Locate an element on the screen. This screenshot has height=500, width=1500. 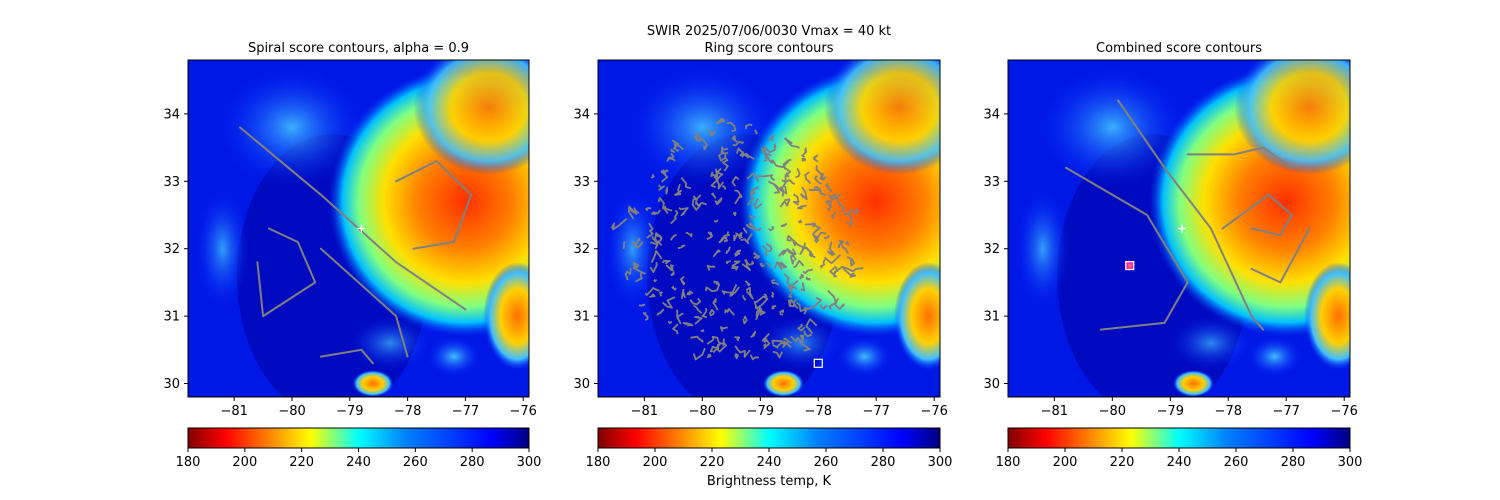
colorbar-label: Brightness temp, K is located at coordinates (769, 481).